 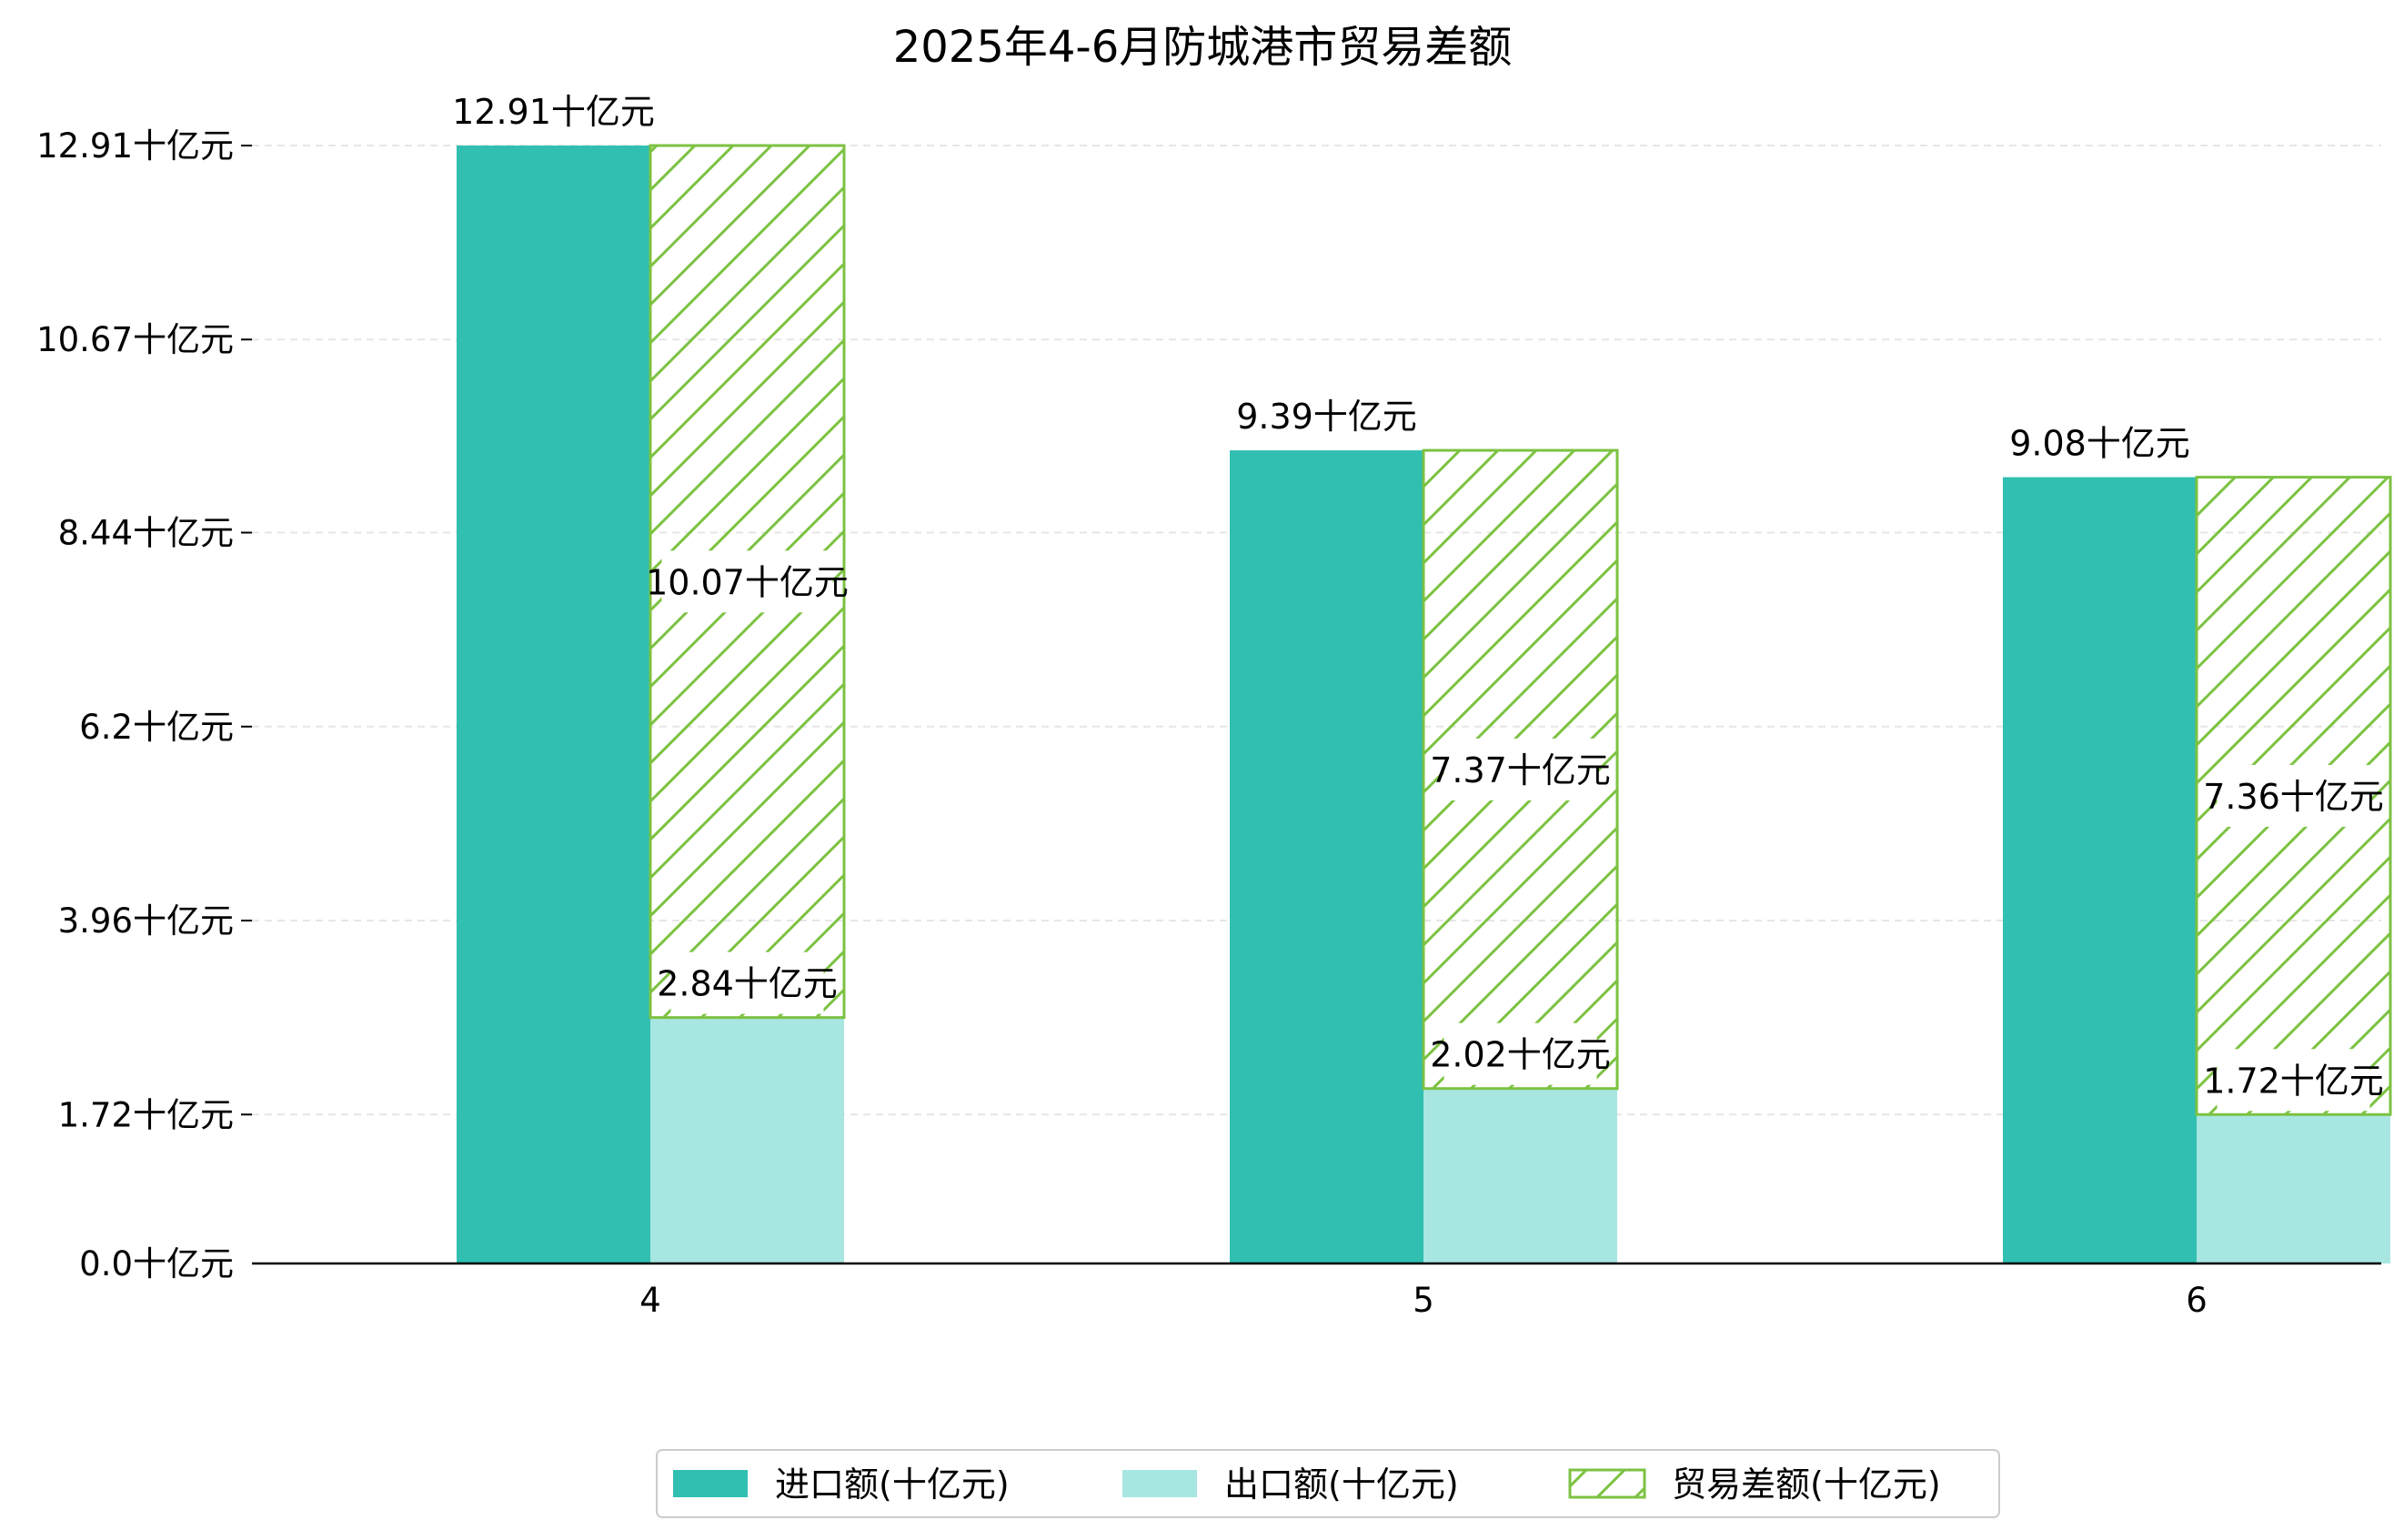 I want to click on x-tick-label: 6, so click(x=2197, y=1300).